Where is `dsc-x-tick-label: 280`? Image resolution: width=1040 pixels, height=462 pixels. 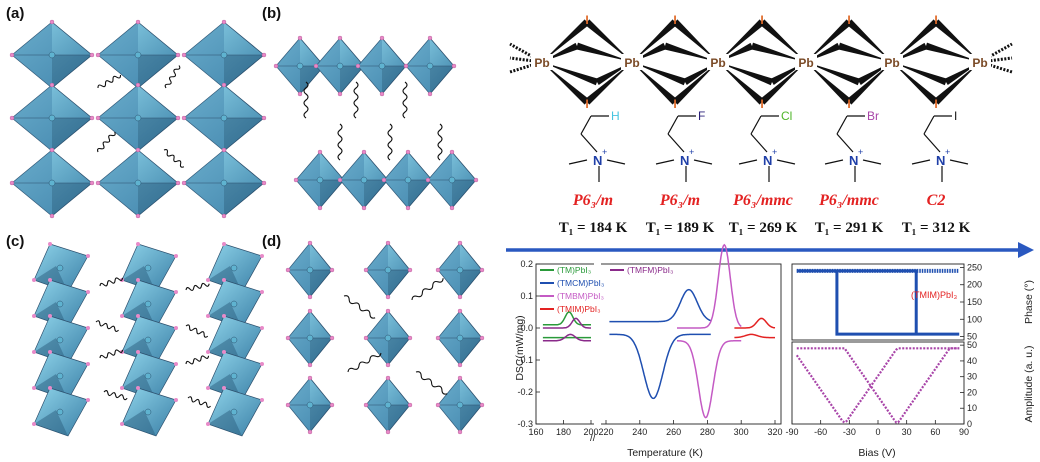
dsc-x-tick-label: 280 is located at coordinates (707, 432).